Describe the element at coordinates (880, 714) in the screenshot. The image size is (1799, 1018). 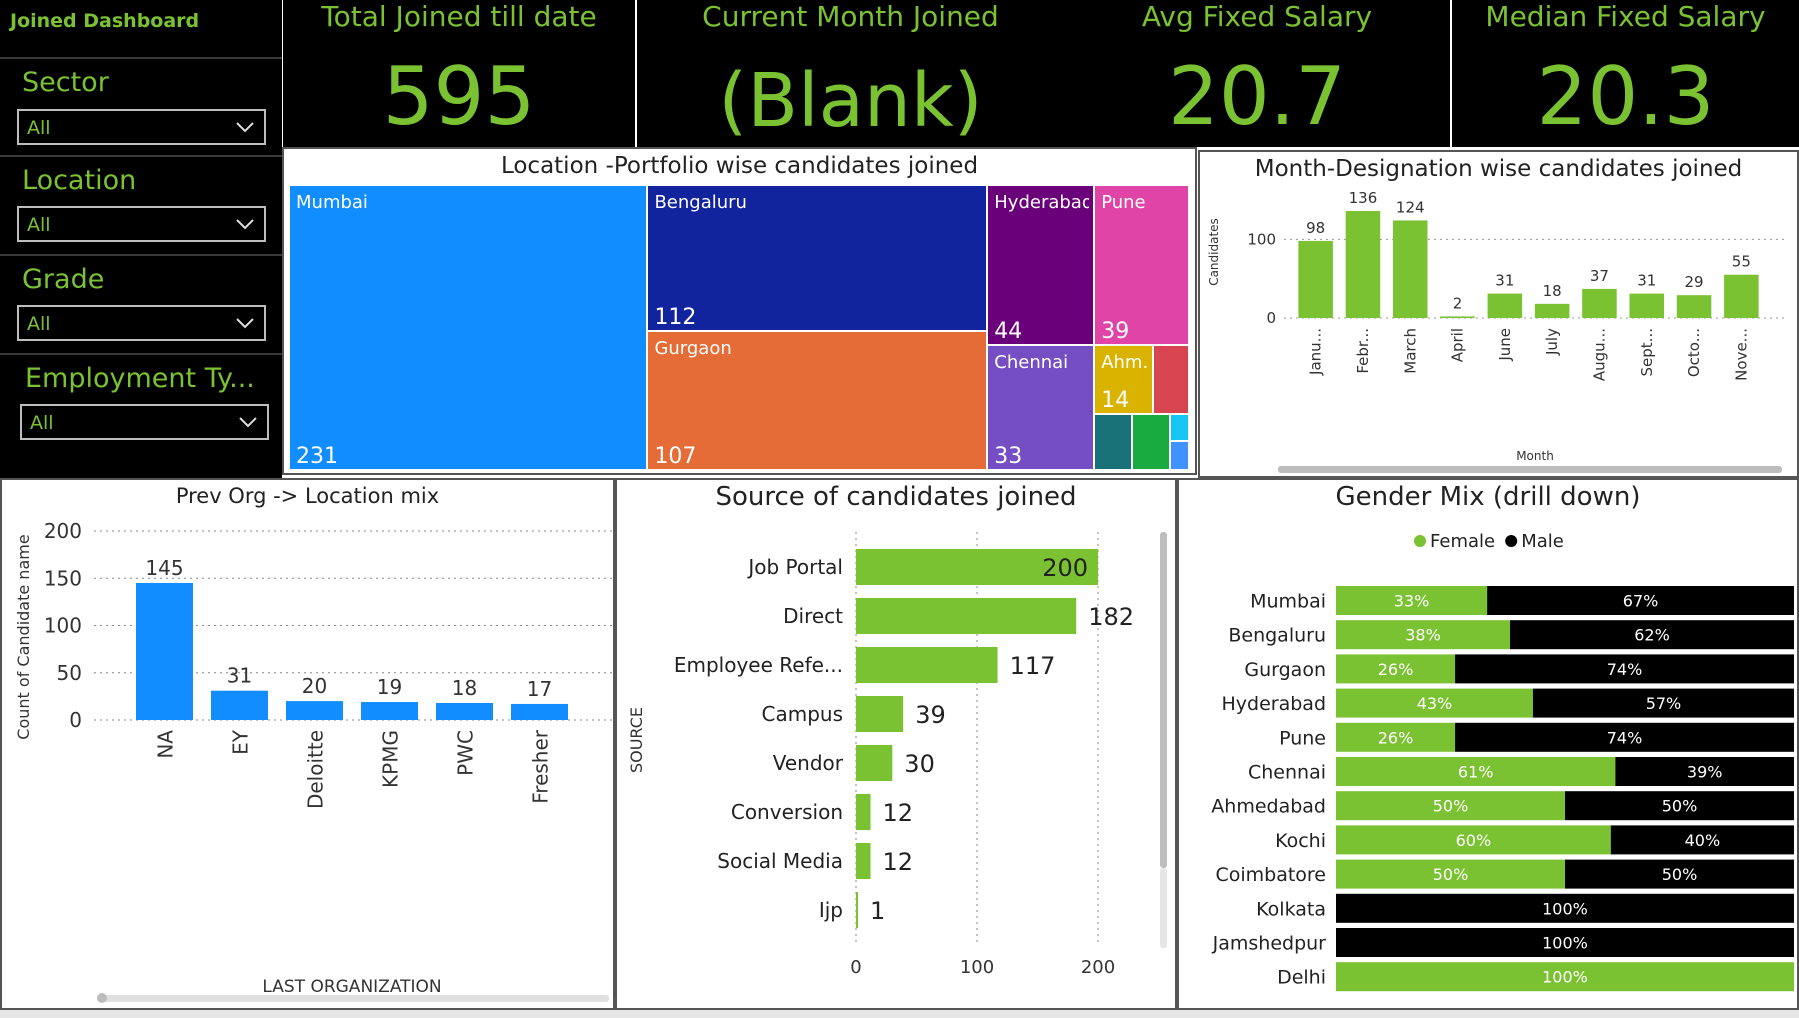
I see `source-bar-campus` at that location.